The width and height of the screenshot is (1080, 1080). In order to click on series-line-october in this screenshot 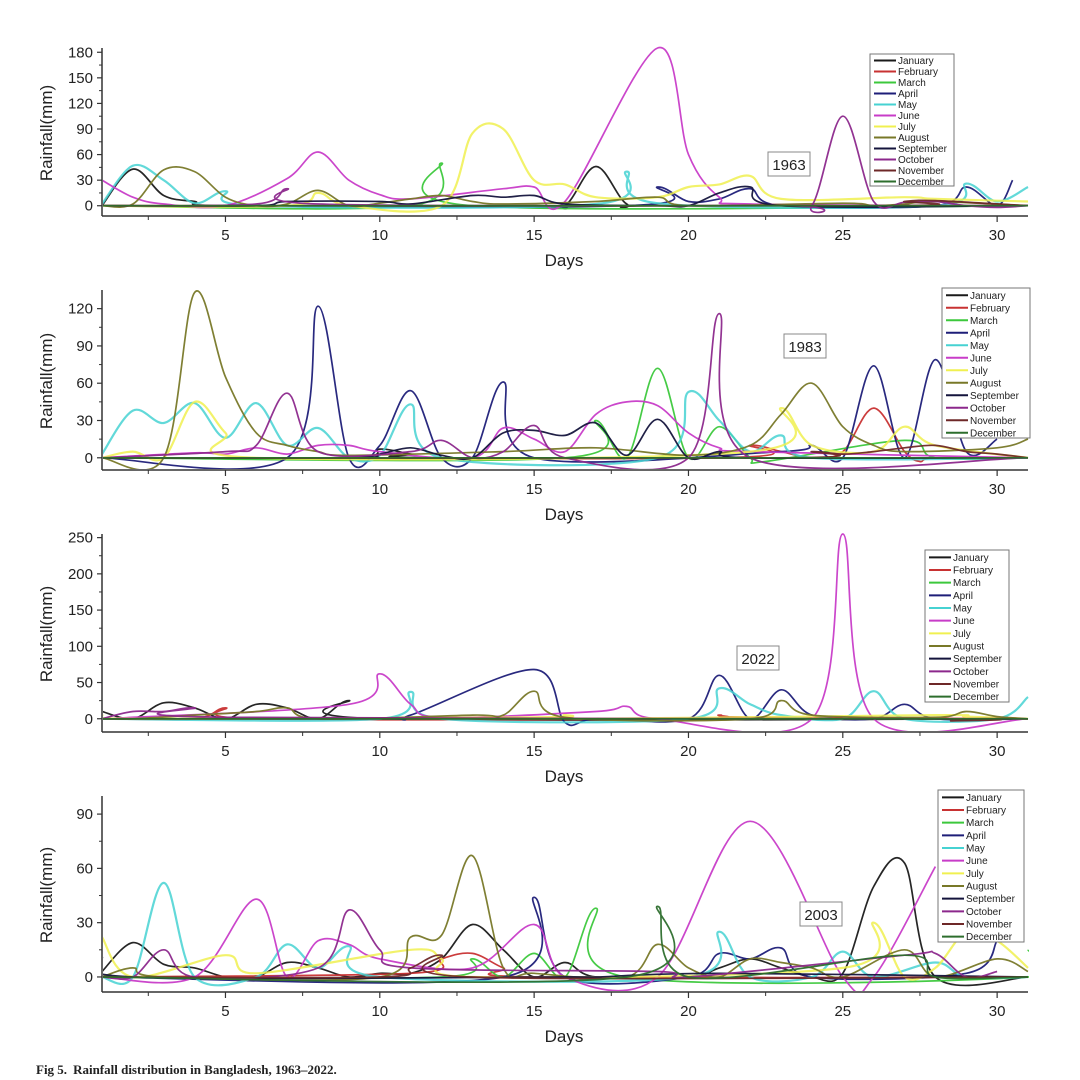, I will do `click(566, 164)`.